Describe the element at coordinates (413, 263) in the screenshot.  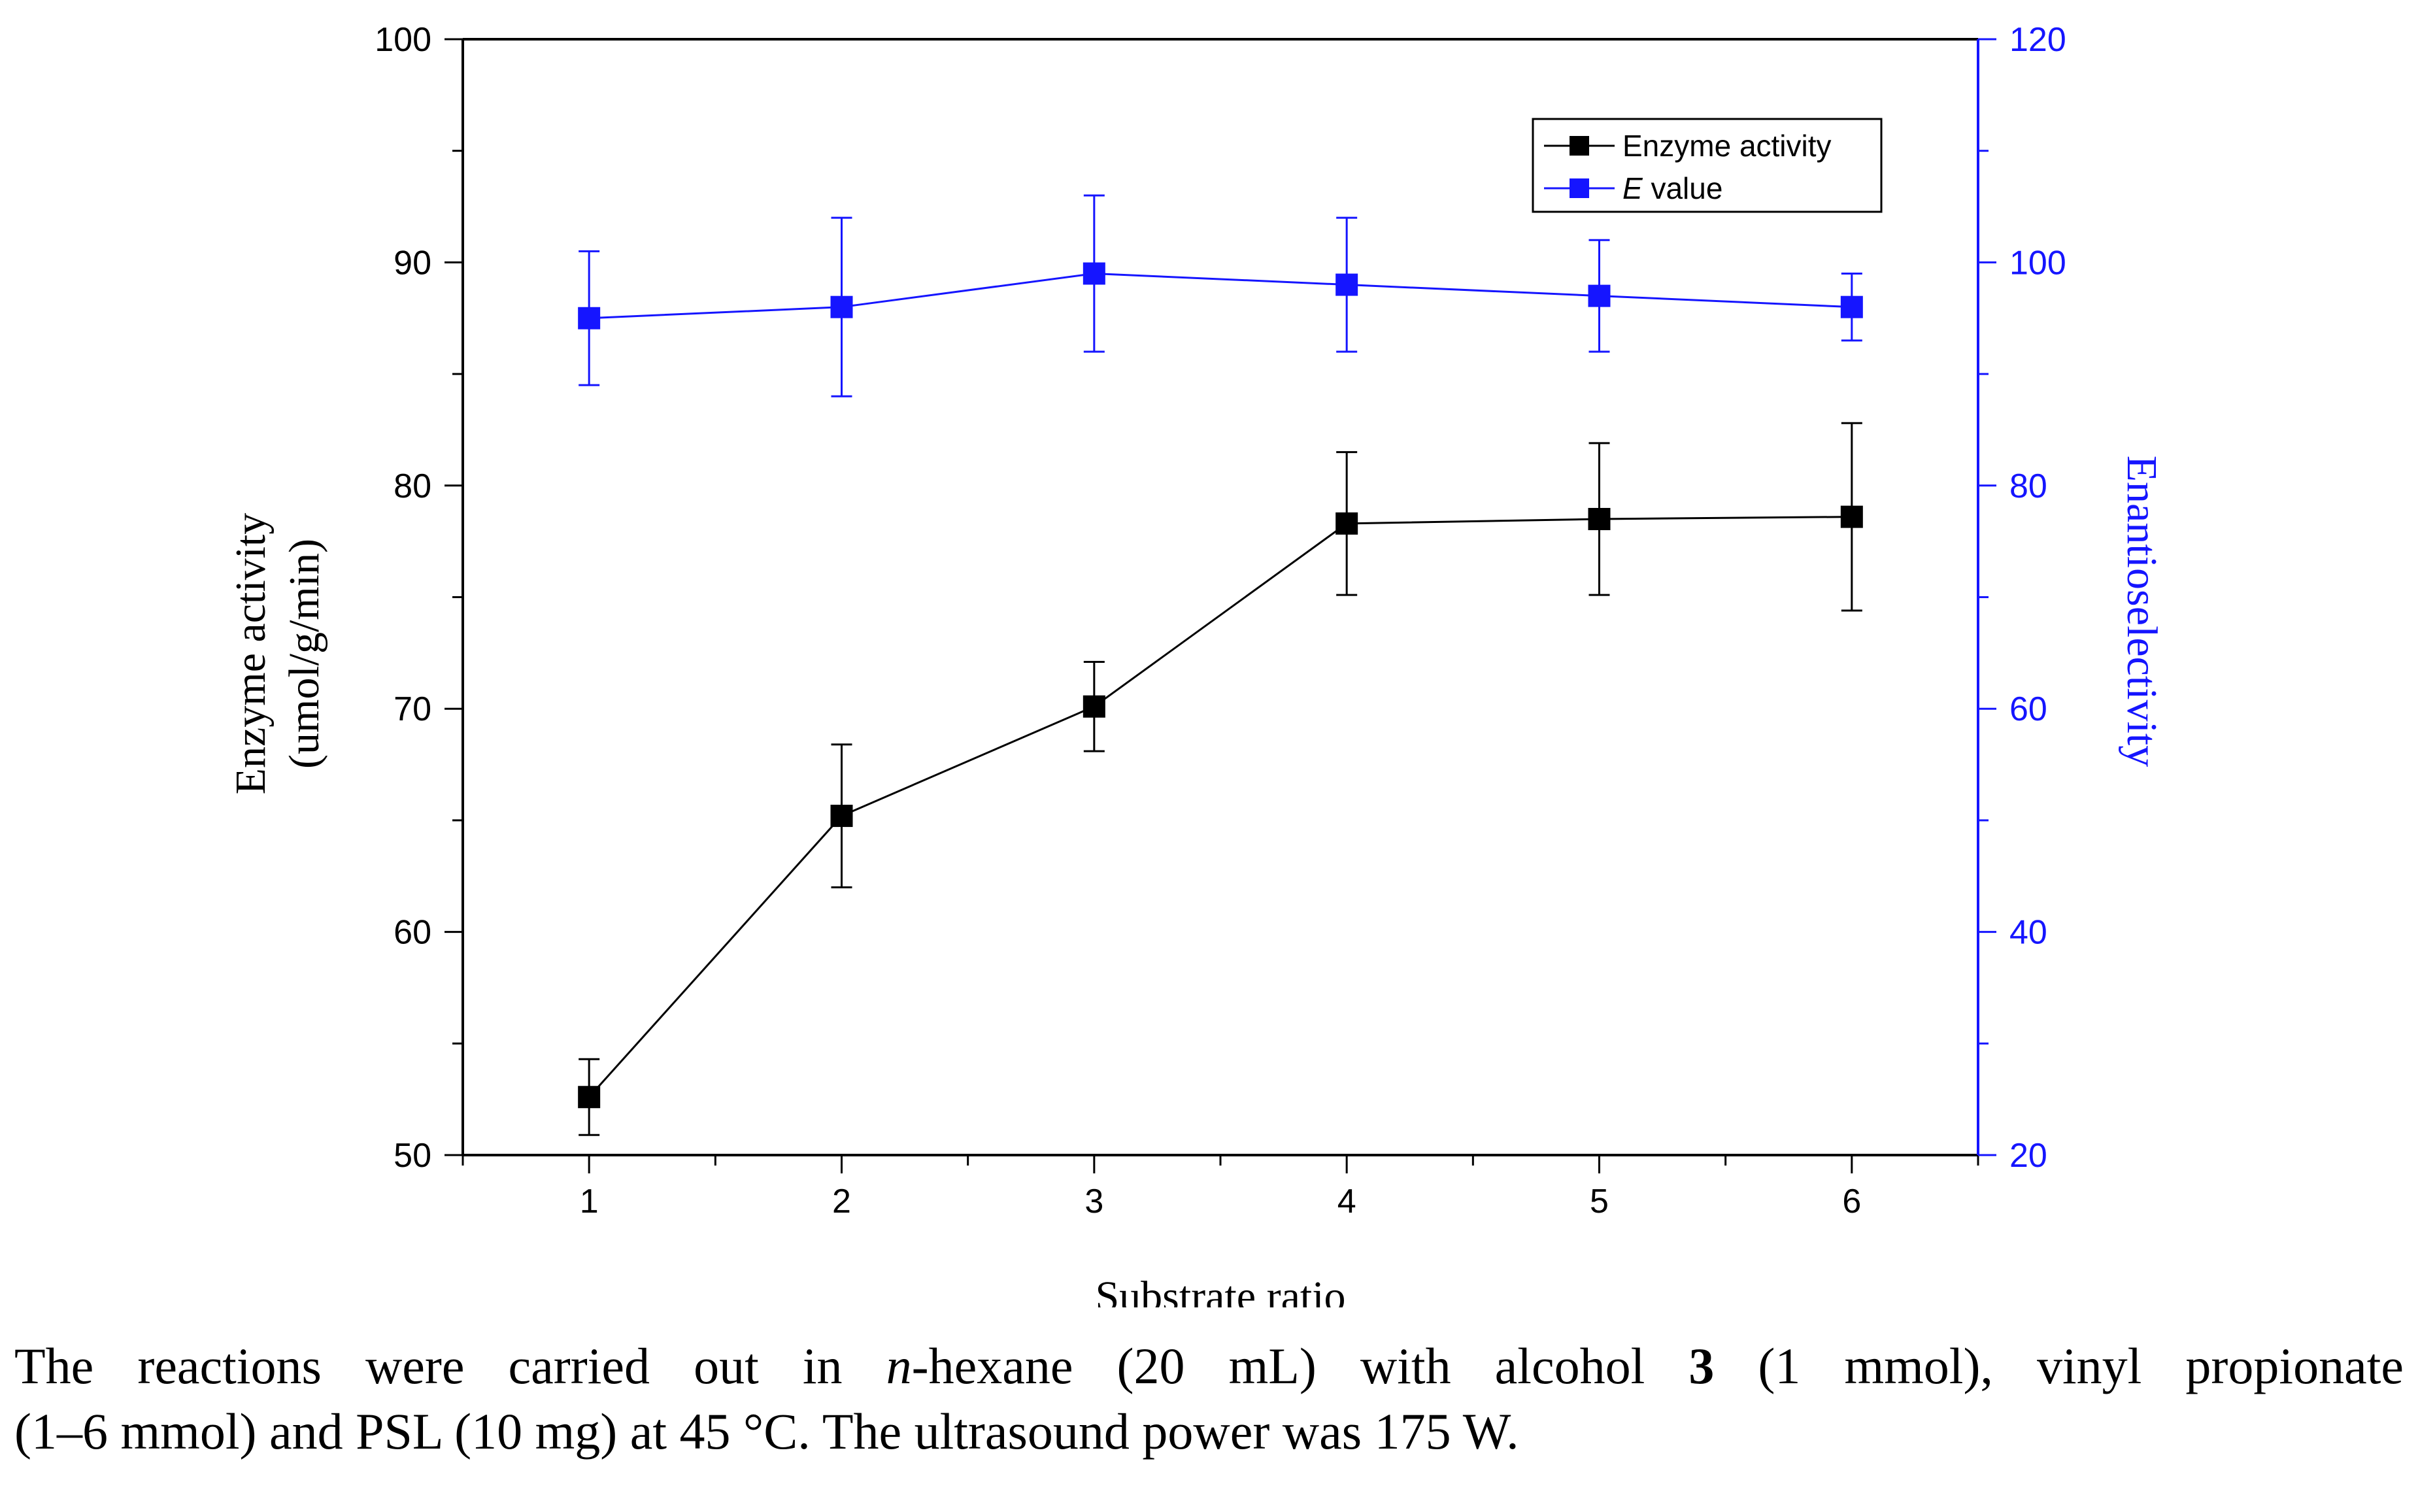
I see `left-tick-label: 90` at that location.